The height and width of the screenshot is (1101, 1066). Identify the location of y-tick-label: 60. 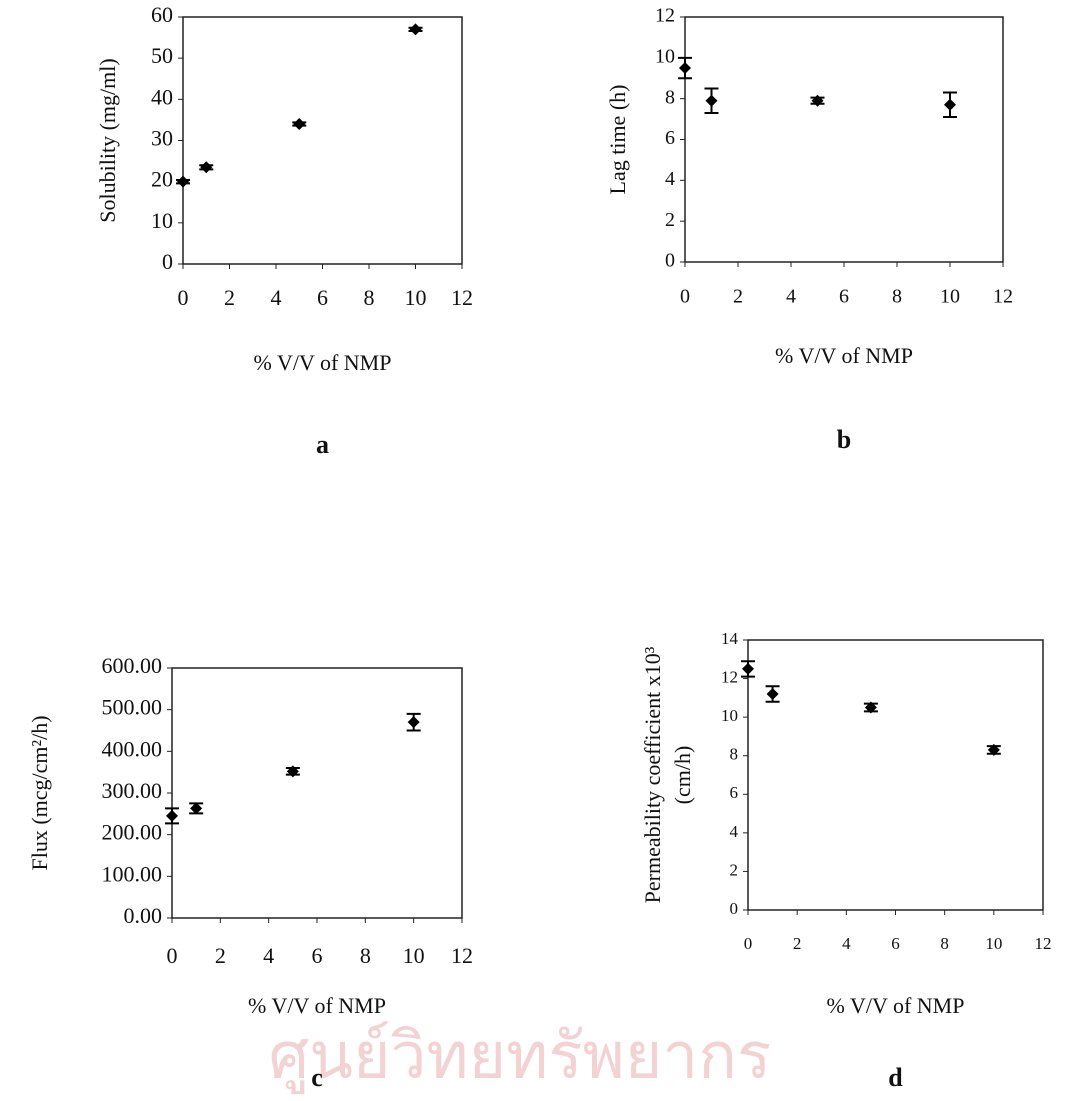
(162, 14).